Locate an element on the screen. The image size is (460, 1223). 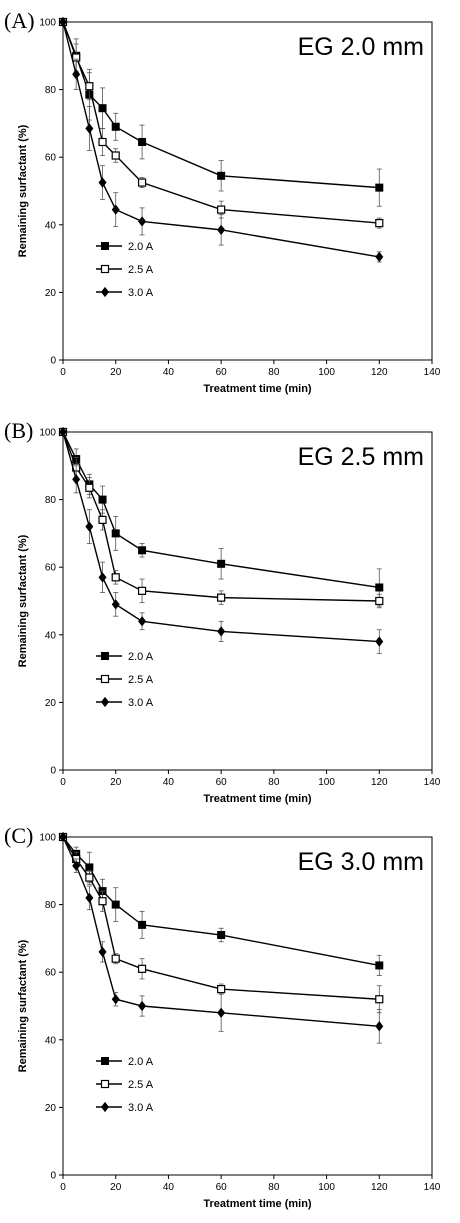
series-2-5-A is located at coordinates (221, 123).